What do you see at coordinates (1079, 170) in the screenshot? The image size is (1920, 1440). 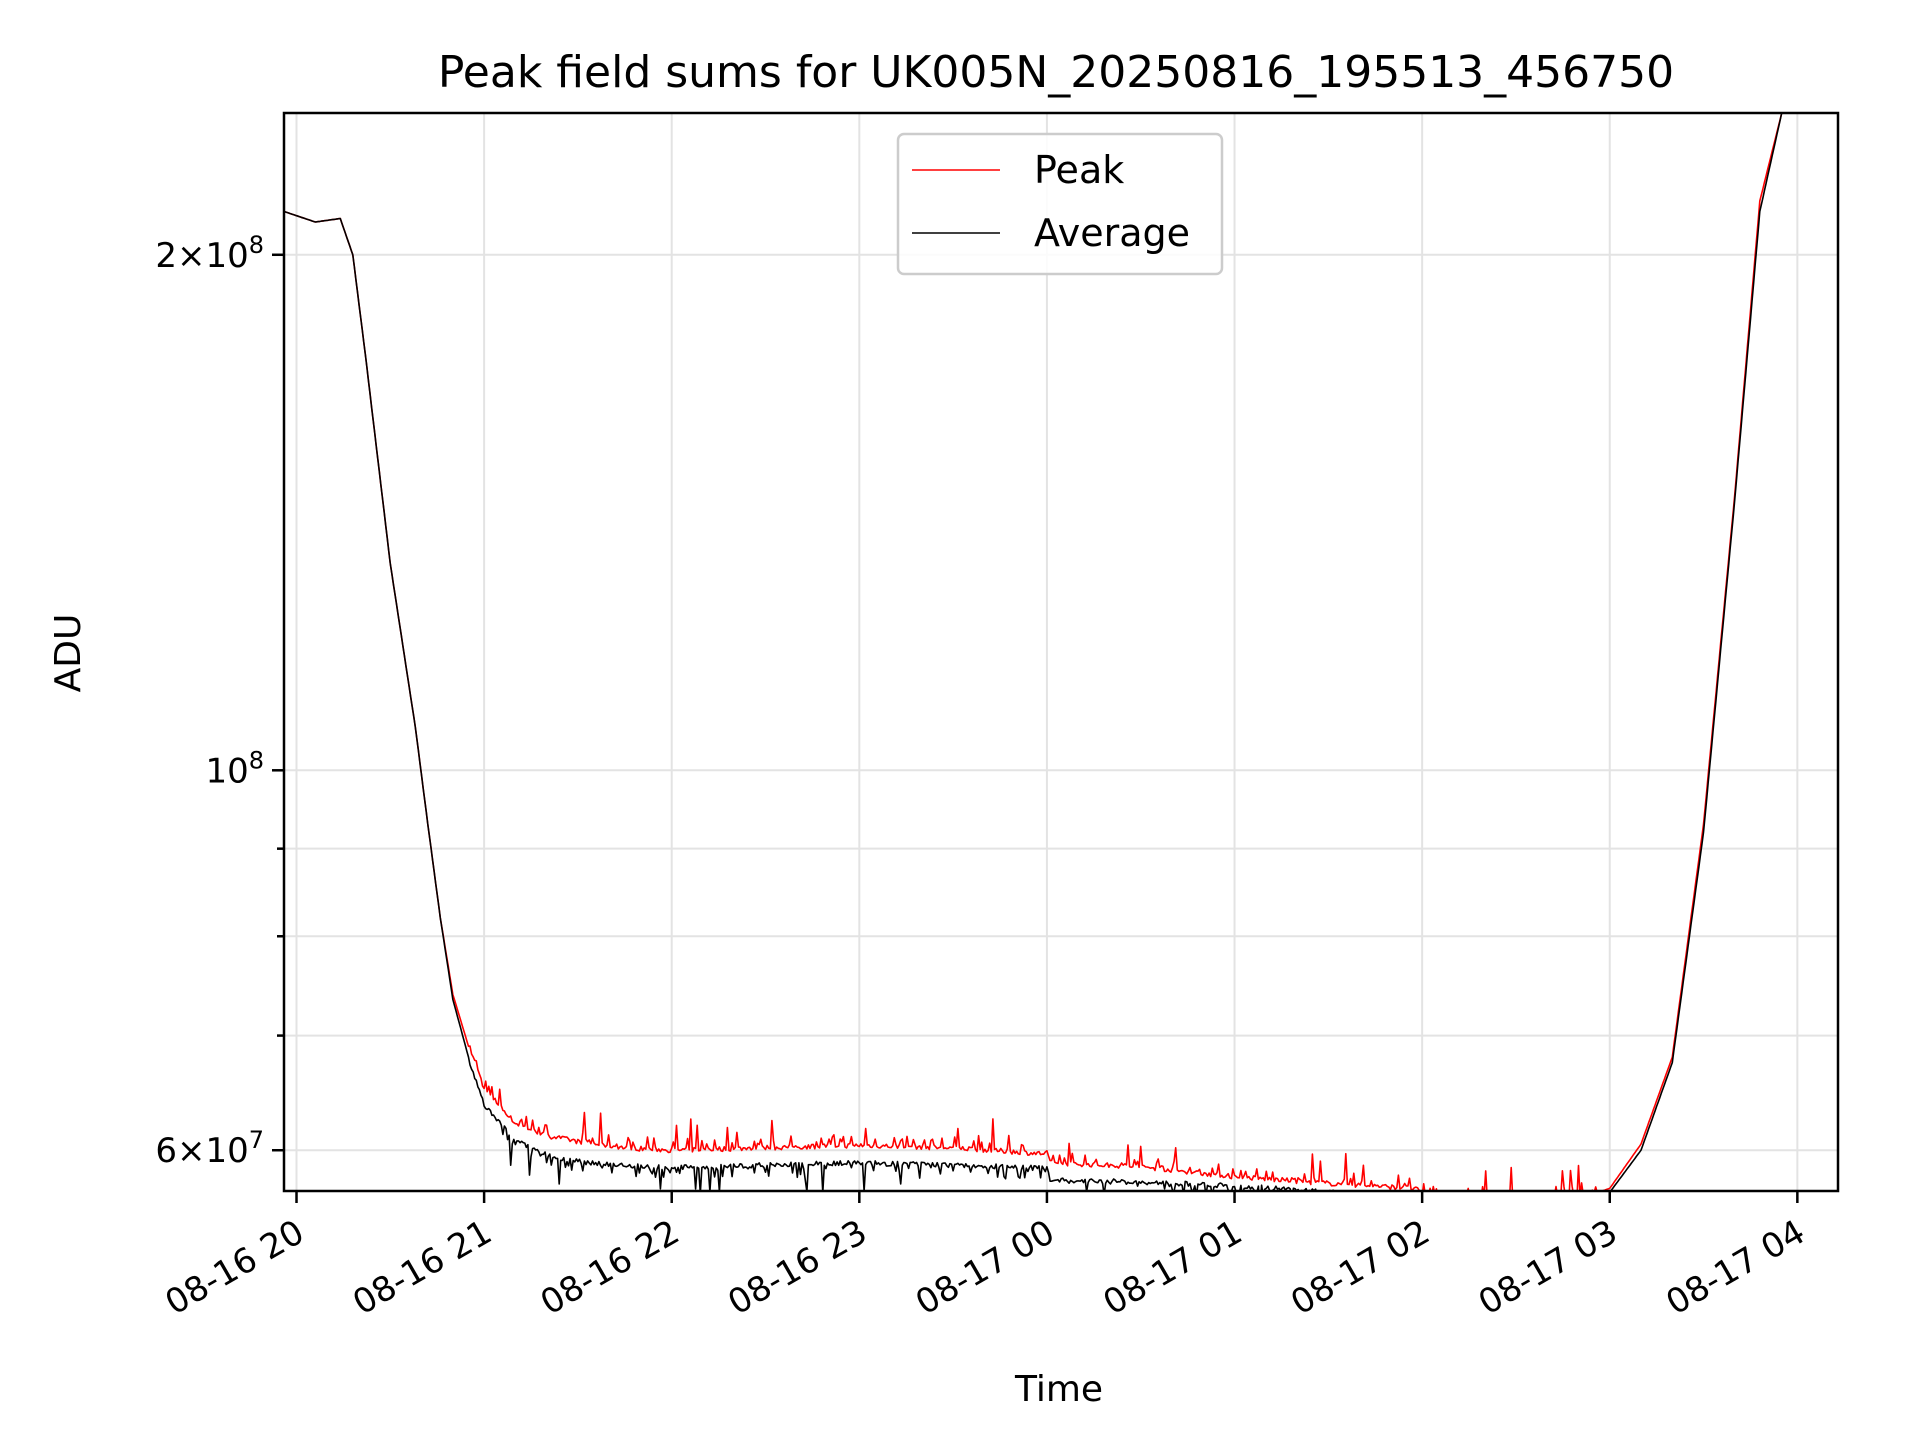 I see `legend-label-peak: Peak` at bounding box center [1079, 170].